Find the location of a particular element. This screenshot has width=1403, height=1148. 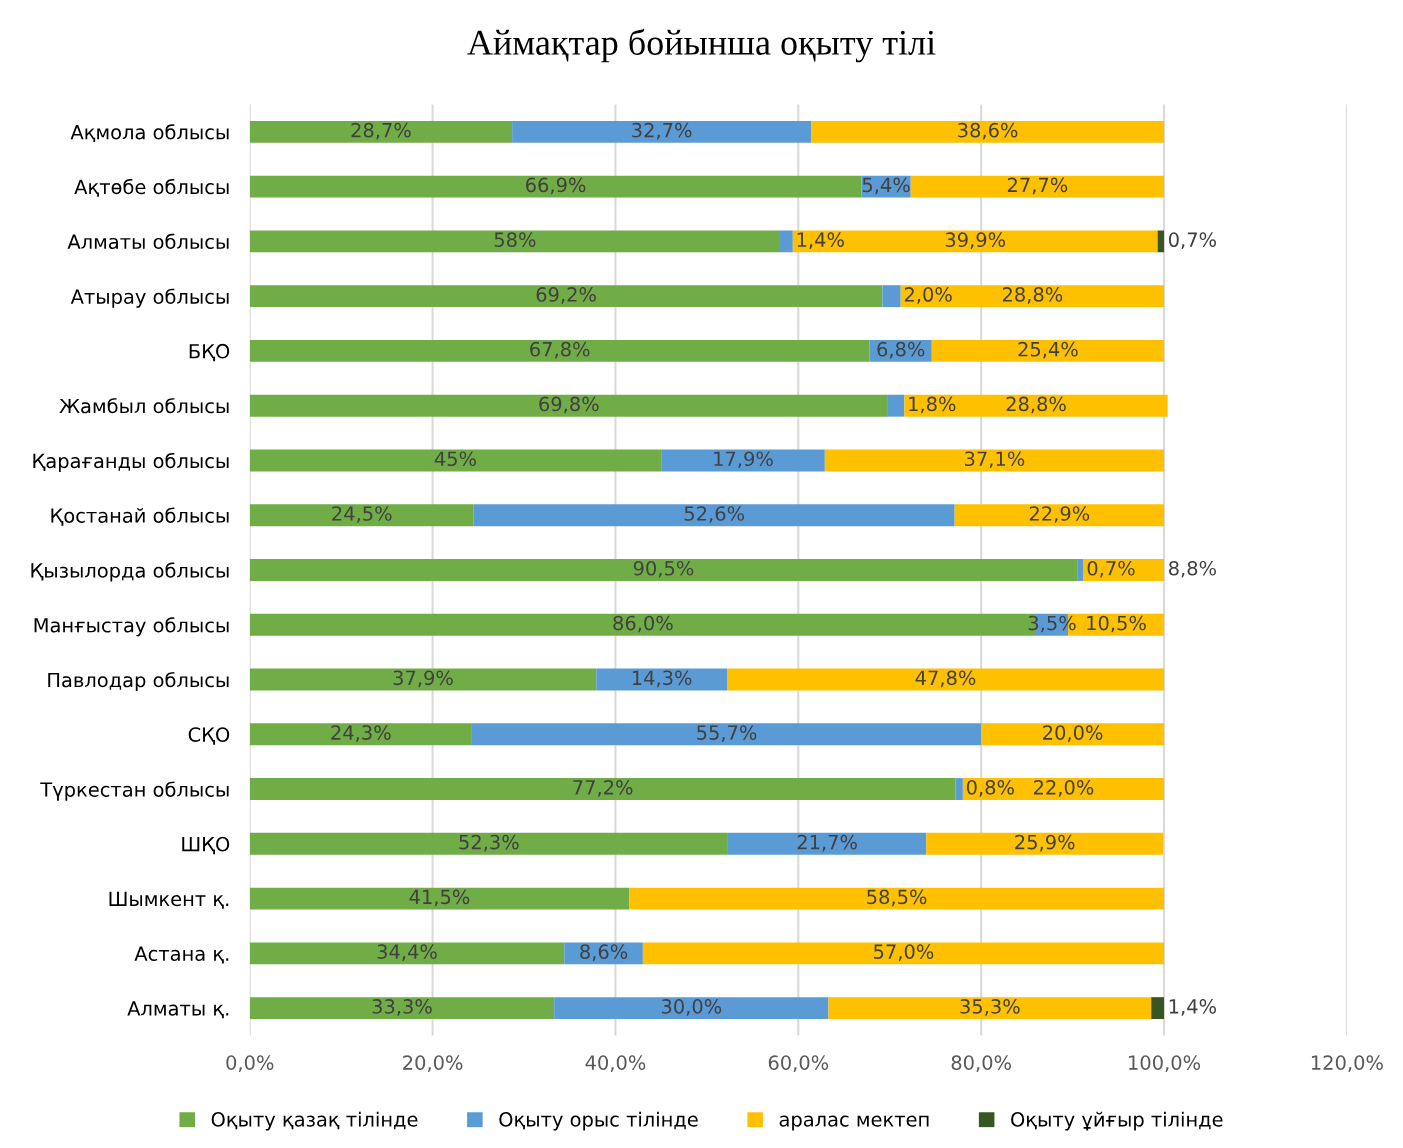

data-label: 28,8% is located at coordinates (1036, 405).